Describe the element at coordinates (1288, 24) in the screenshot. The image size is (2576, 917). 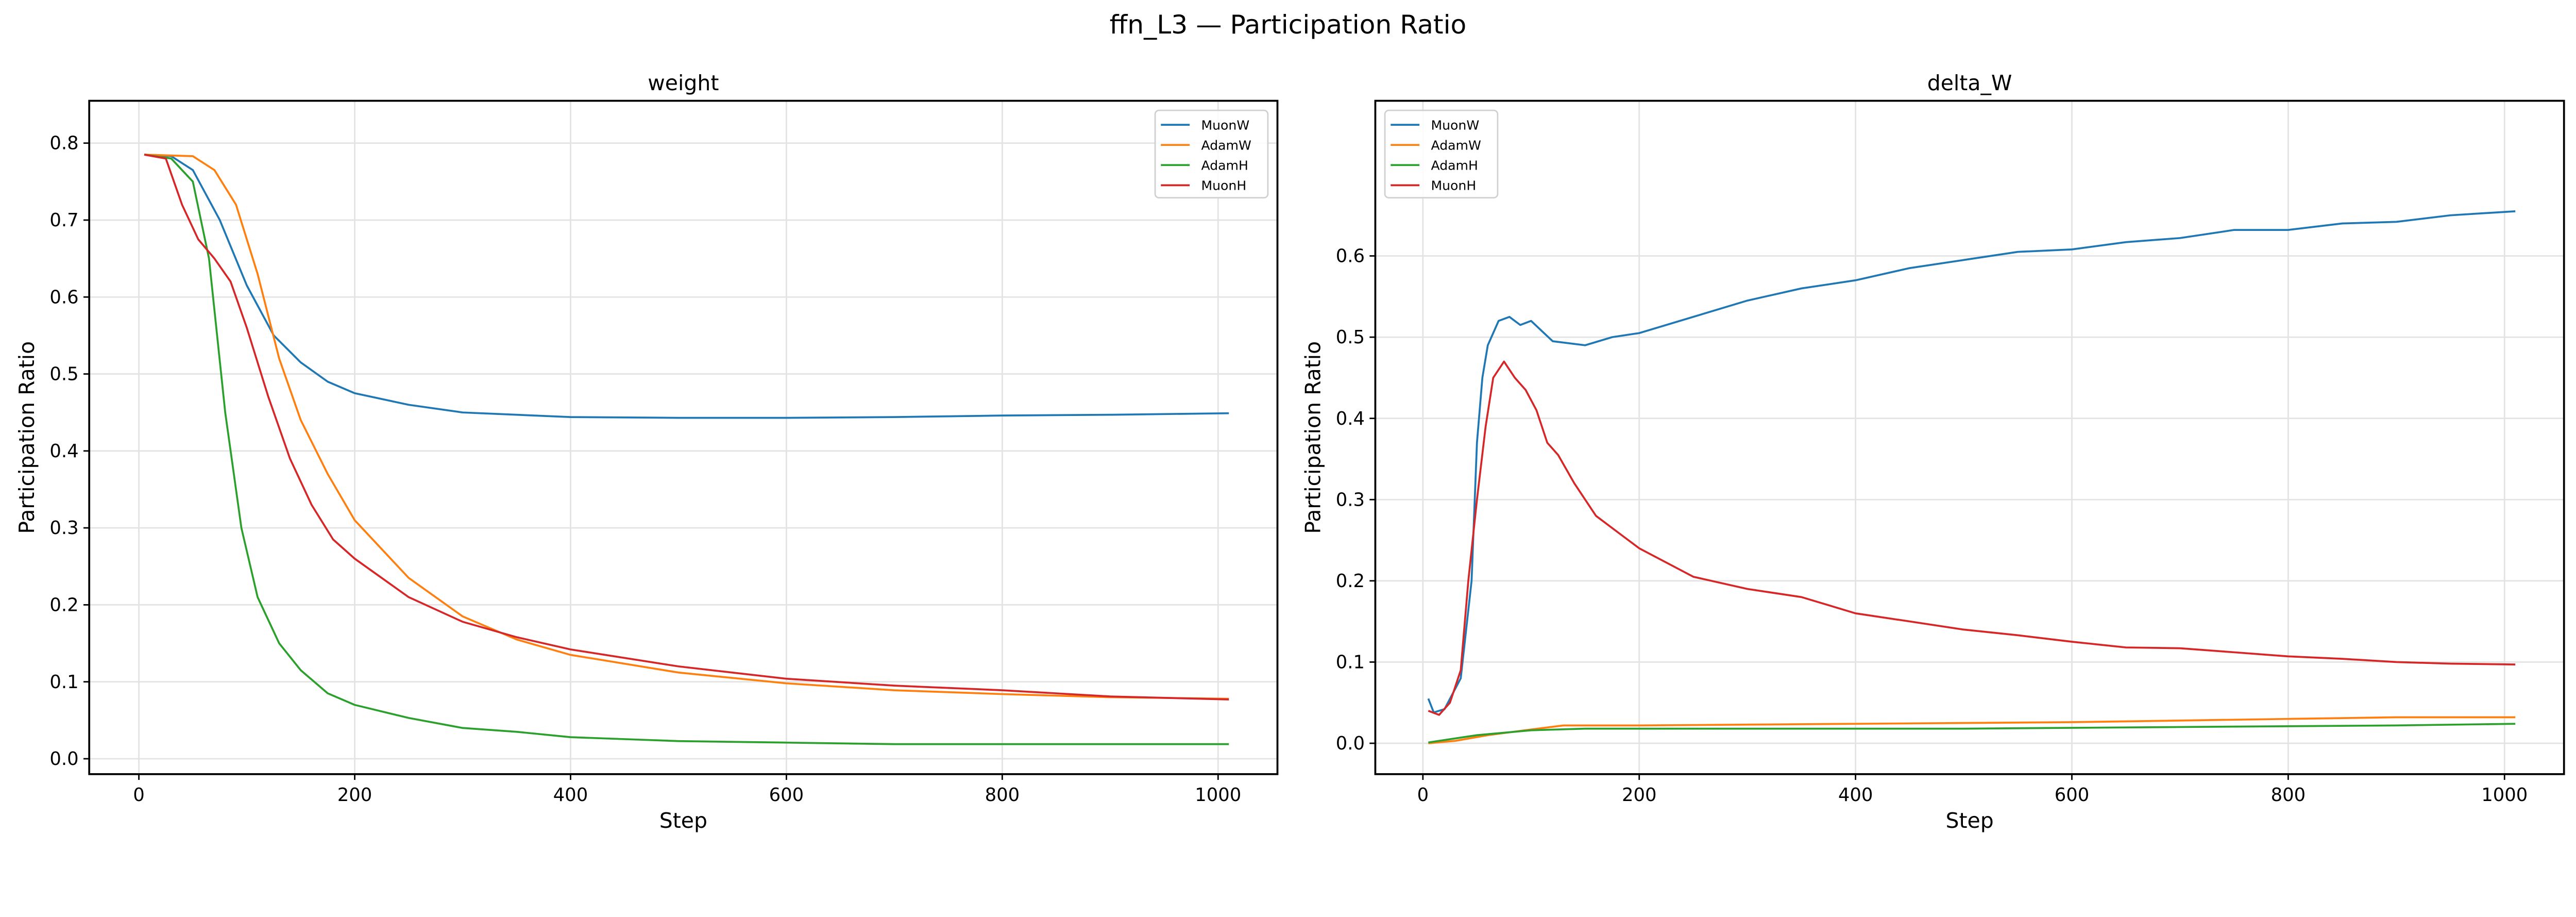
I see `figure-title: ffn_L3 — Participation Ratio` at that location.